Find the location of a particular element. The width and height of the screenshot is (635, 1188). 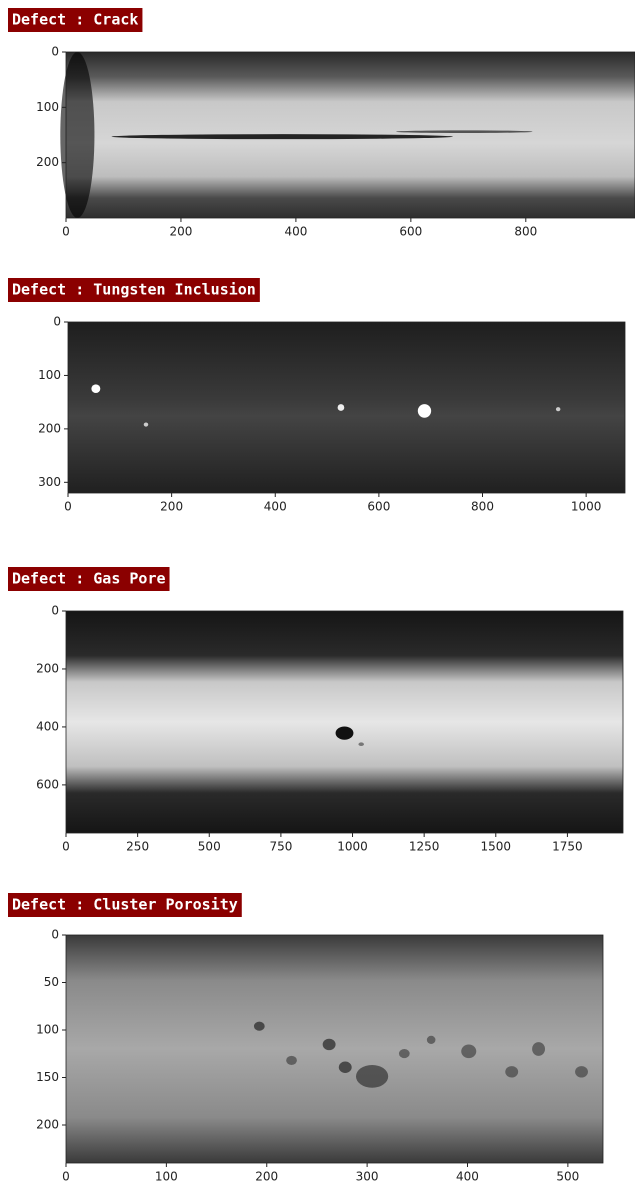

defect-label: Defect : Tungsten Inclusion is located at coordinates (134, 290).